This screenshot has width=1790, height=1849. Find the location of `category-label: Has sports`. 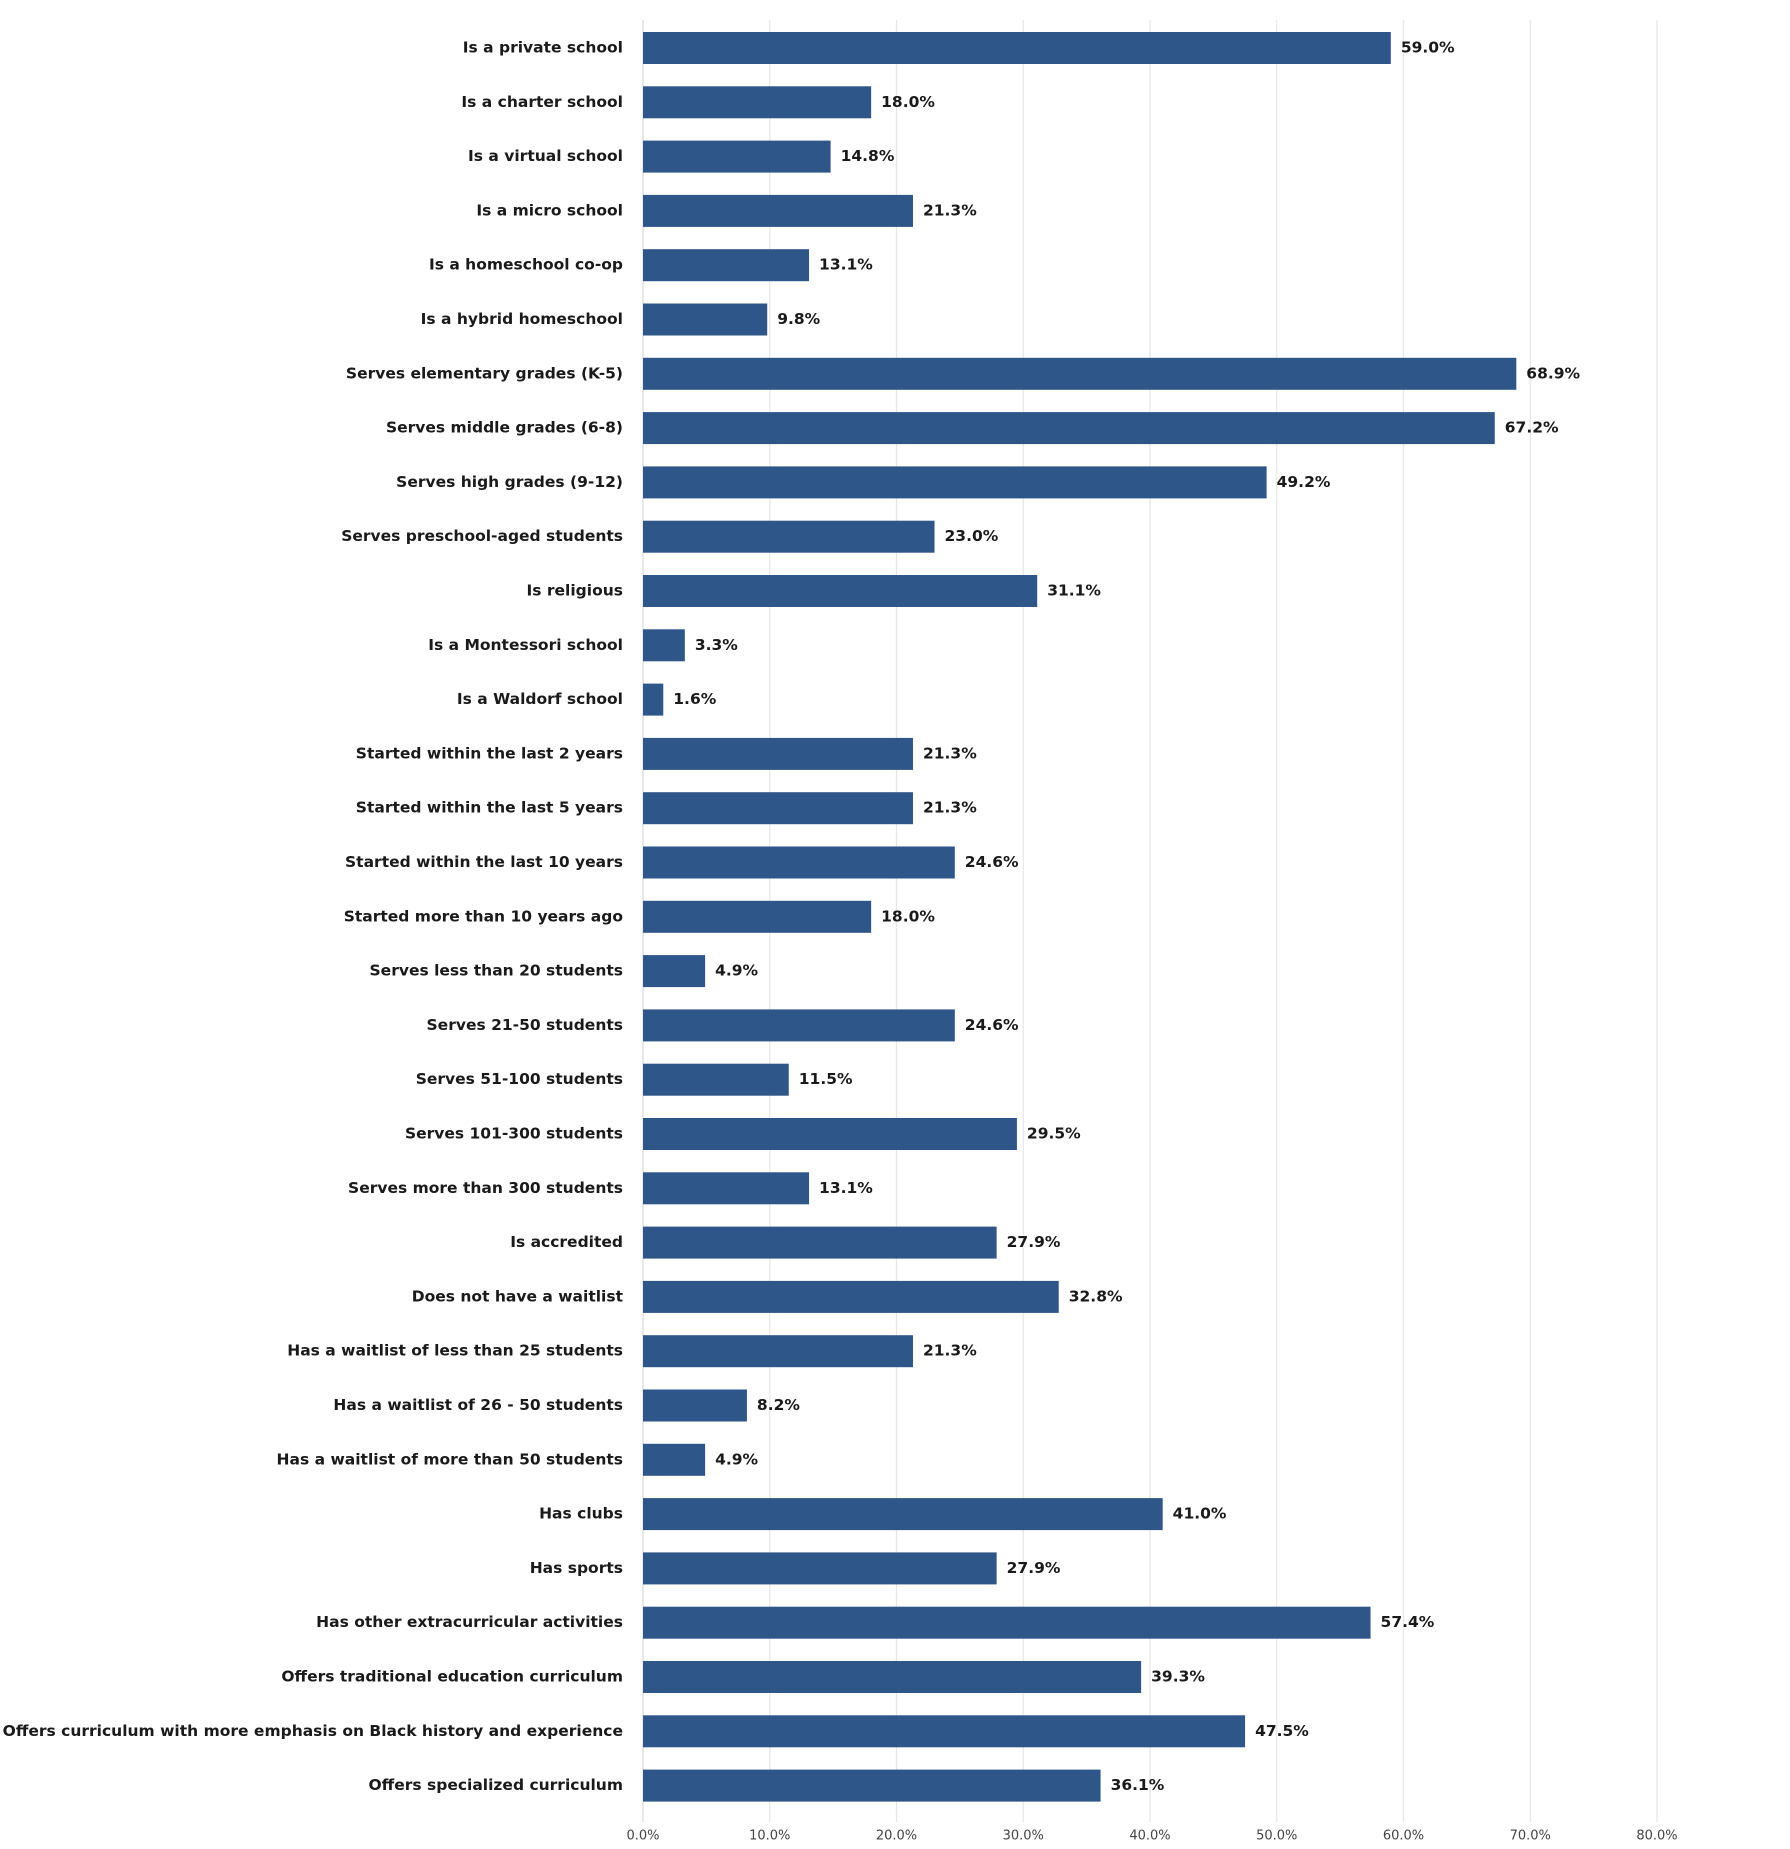

category-label: Has sports is located at coordinates (576, 1568).